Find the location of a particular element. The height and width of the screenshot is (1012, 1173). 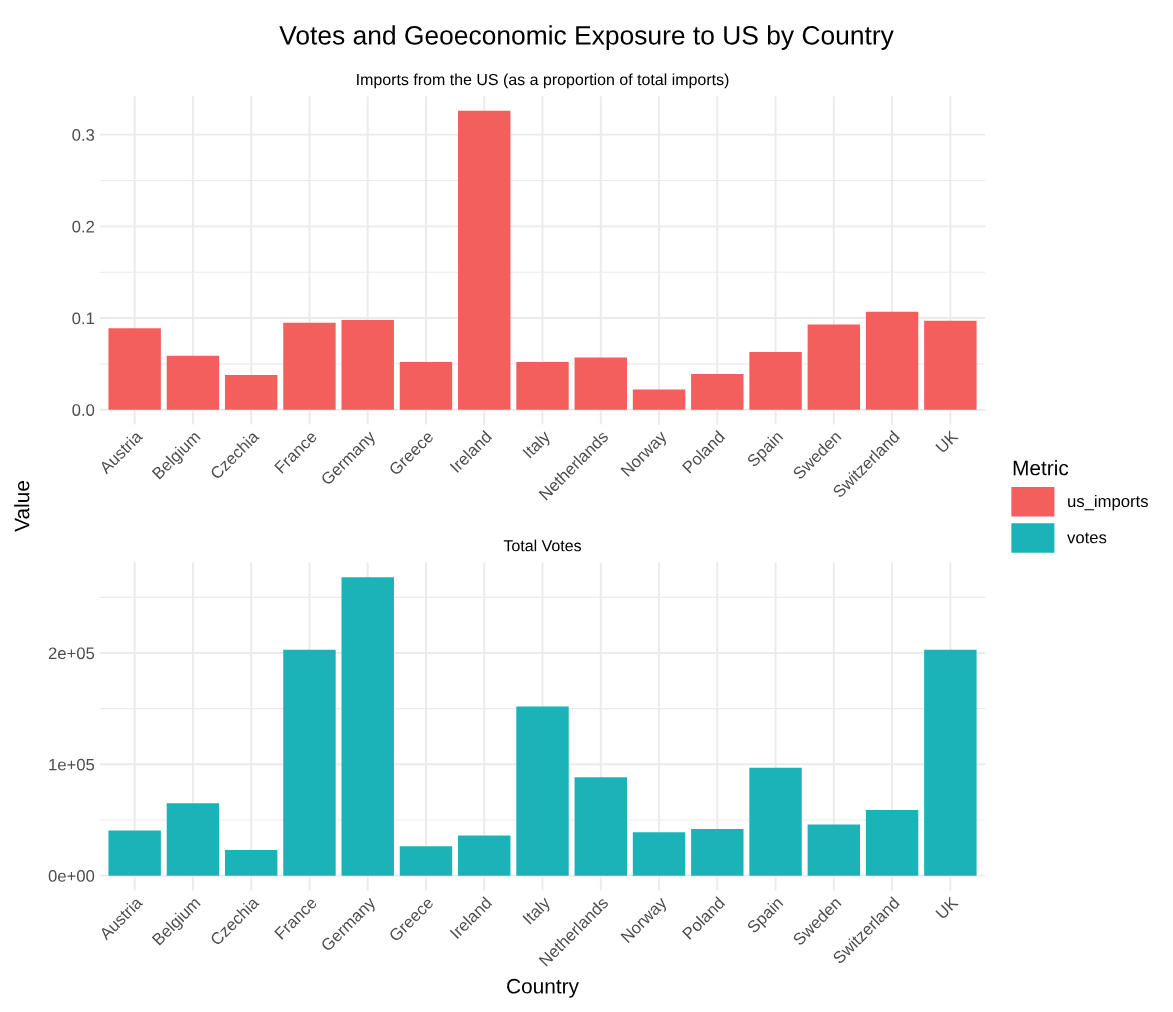

chart-subtitle: Imports from the US (as a proportion of total imports) is located at coordinates (543, 81).